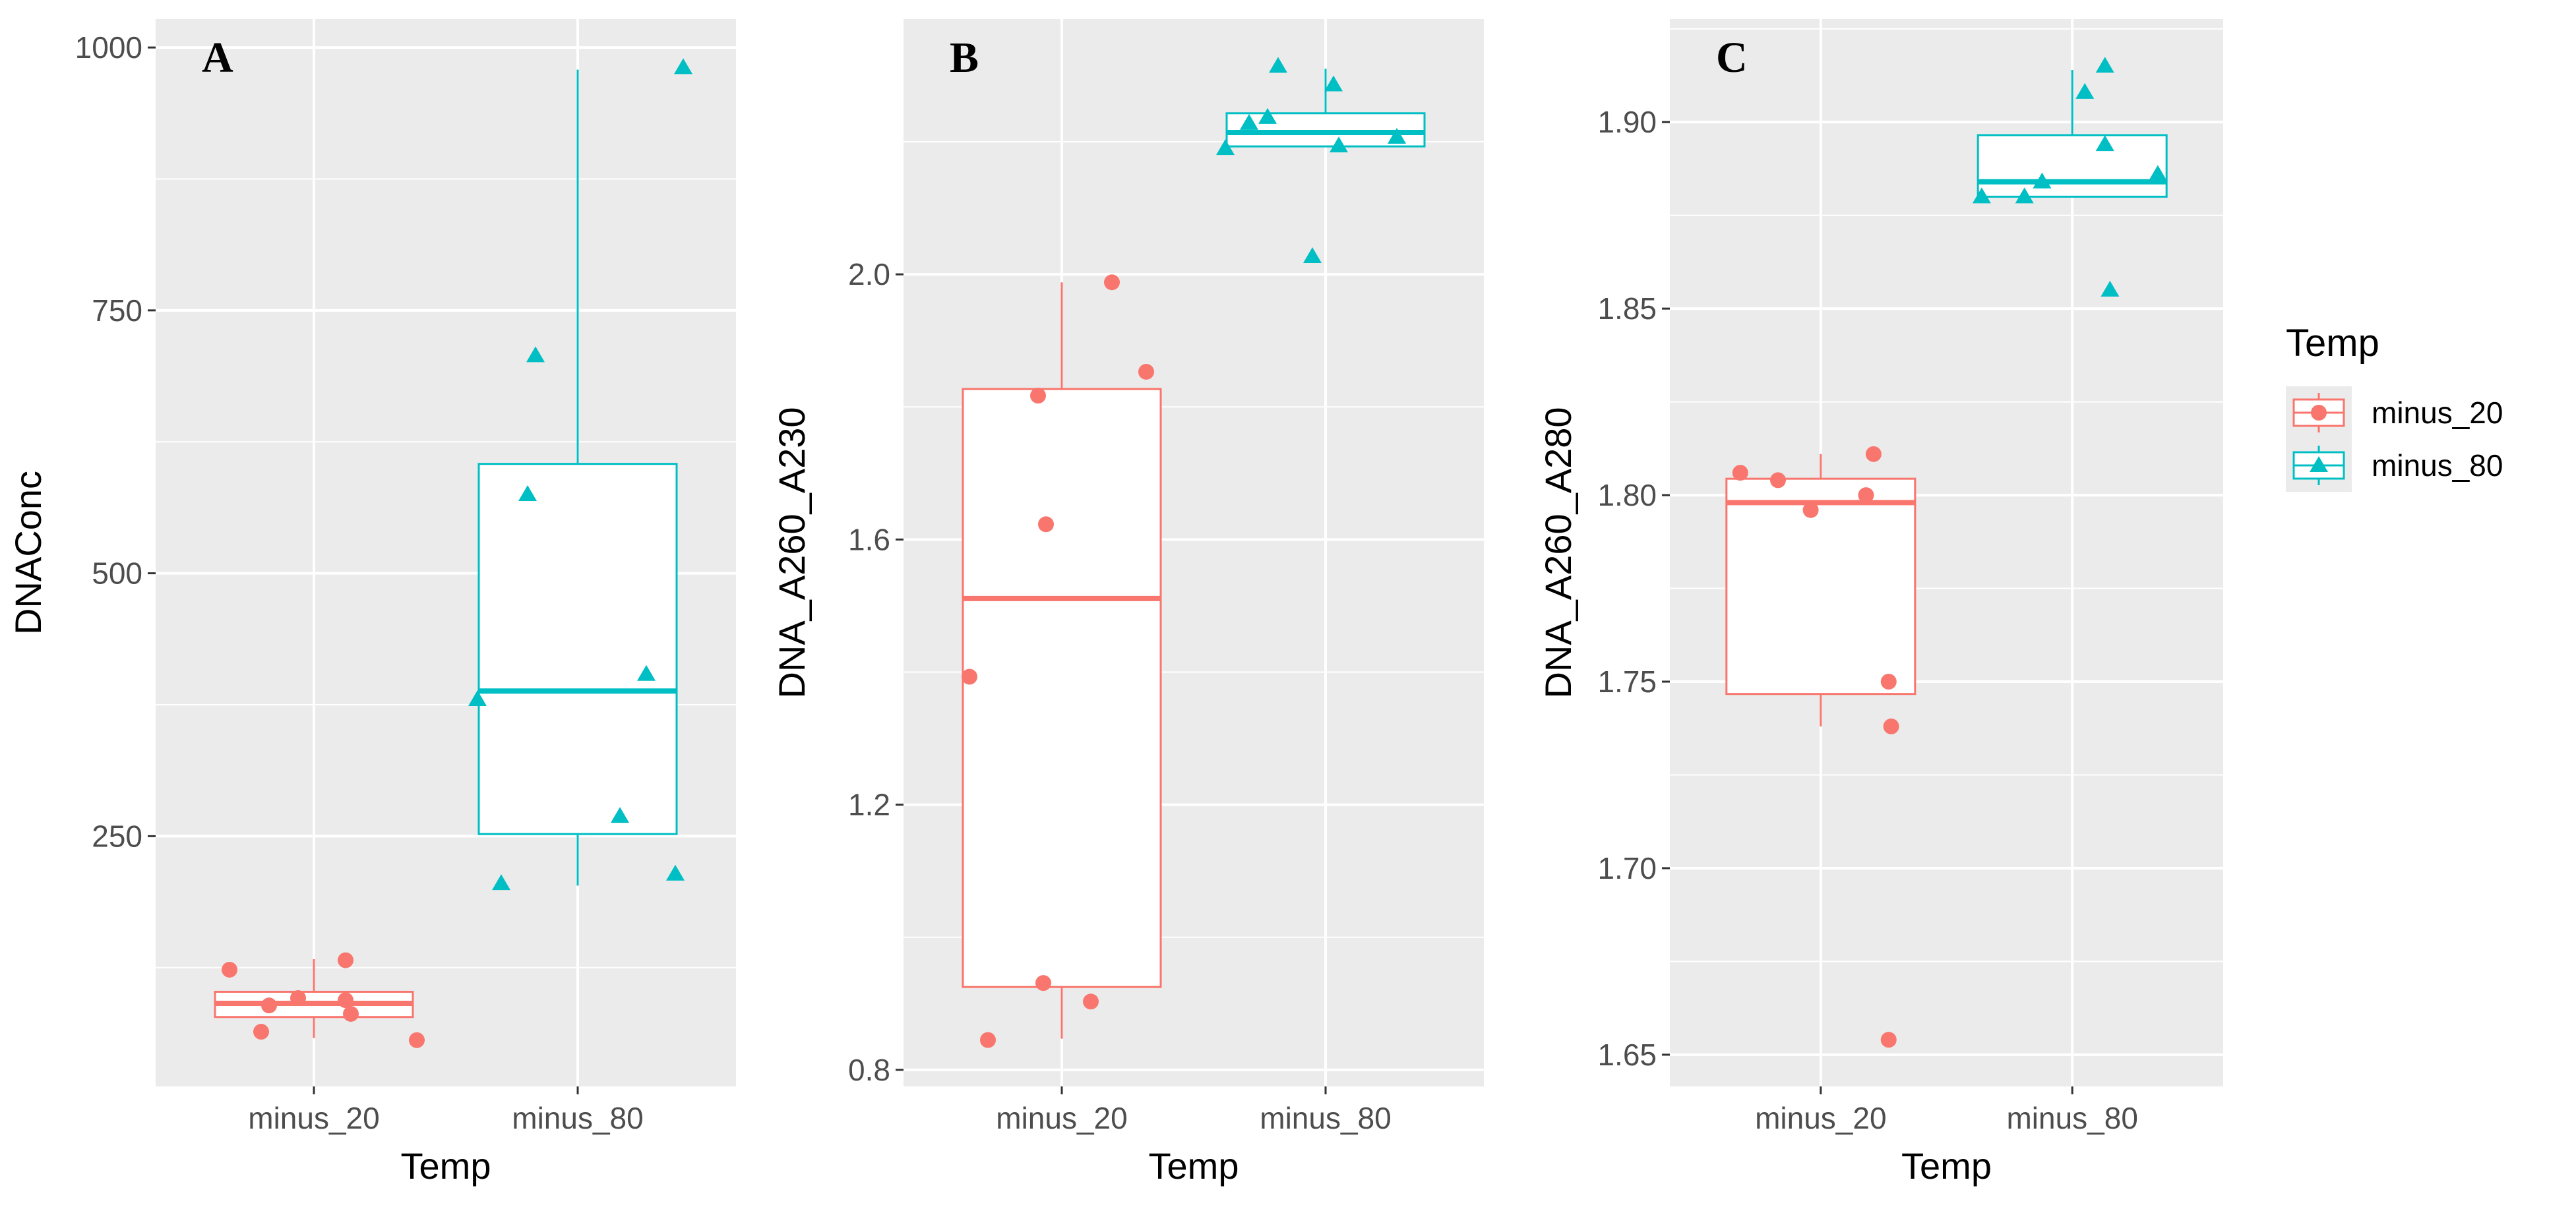 This screenshot has width=2576, height=1213. Describe the element at coordinates (964, 58) in the screenshot. I see `panel-letter: B` at that location.